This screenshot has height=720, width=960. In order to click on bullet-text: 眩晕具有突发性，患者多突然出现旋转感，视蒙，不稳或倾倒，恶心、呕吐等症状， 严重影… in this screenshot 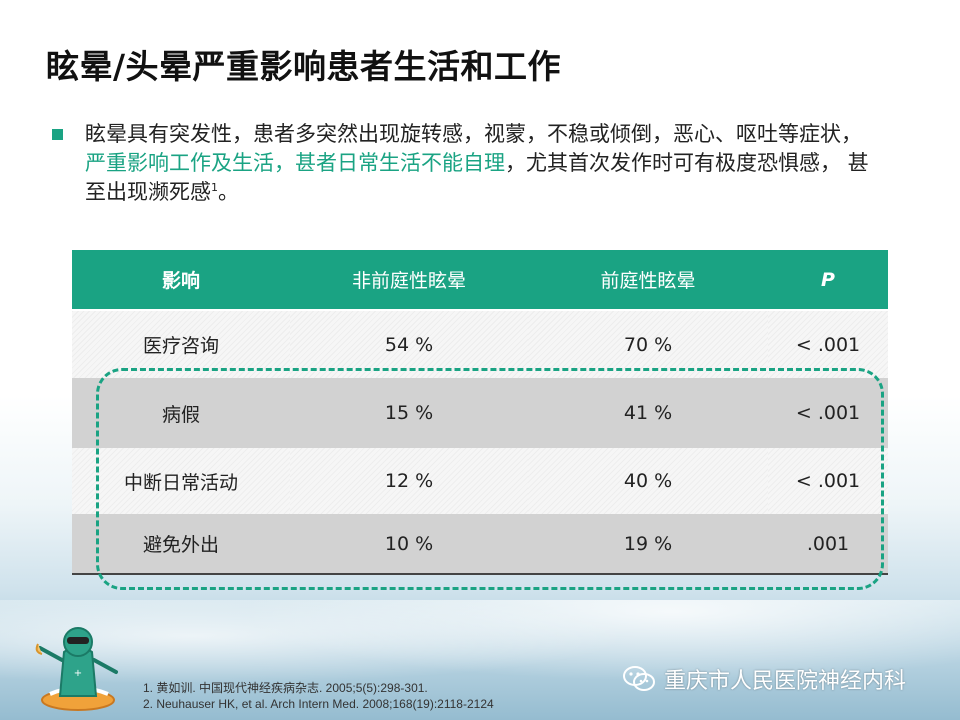, I will do `click(483, 163)`.